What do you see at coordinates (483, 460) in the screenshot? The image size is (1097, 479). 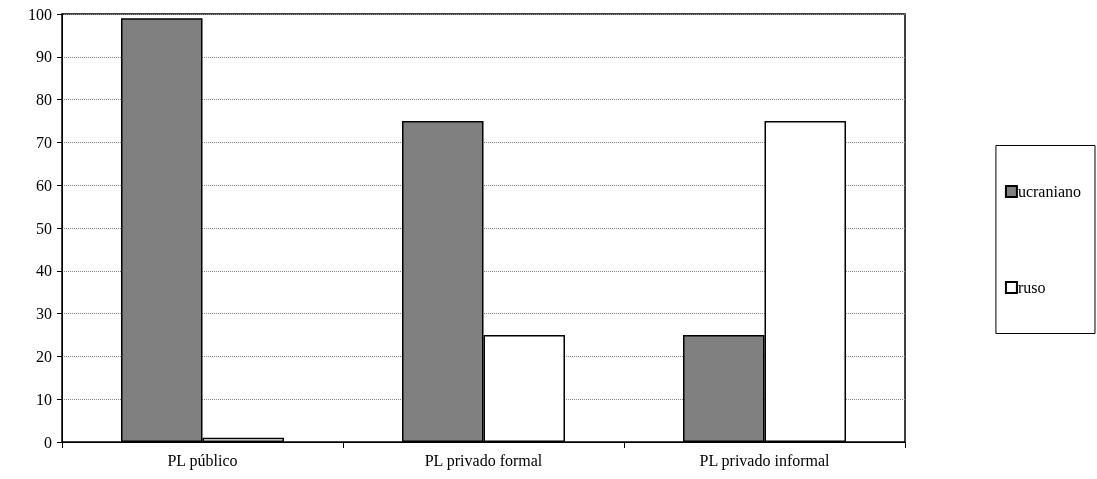 I see `x-tick-label: PL privado formal` at bounding box center [483, 460].